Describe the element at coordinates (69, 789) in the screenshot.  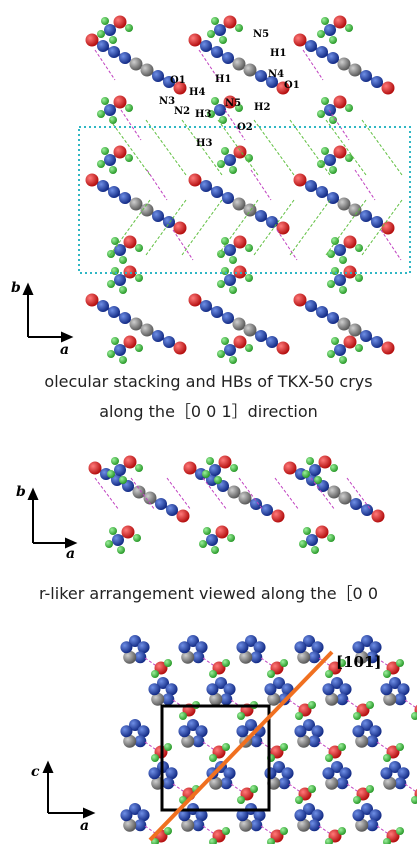
I see `axes-panel3` at that location.